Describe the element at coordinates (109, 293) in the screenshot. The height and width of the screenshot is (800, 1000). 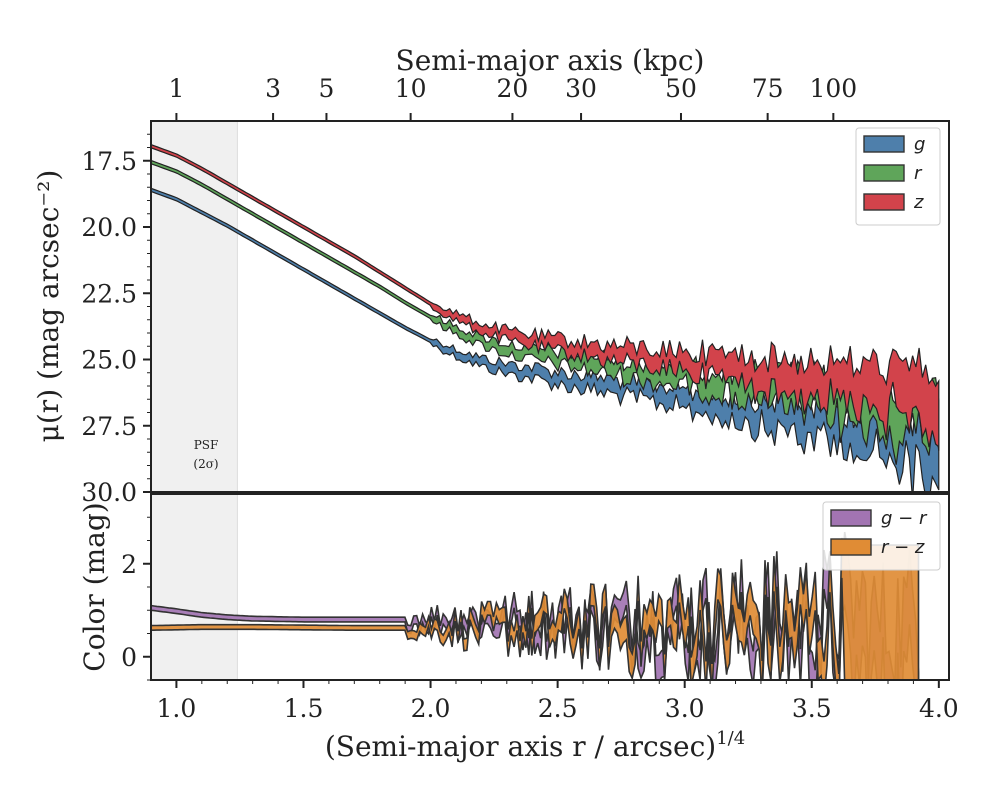
I see `y-tick-label: 22.5` at that location.